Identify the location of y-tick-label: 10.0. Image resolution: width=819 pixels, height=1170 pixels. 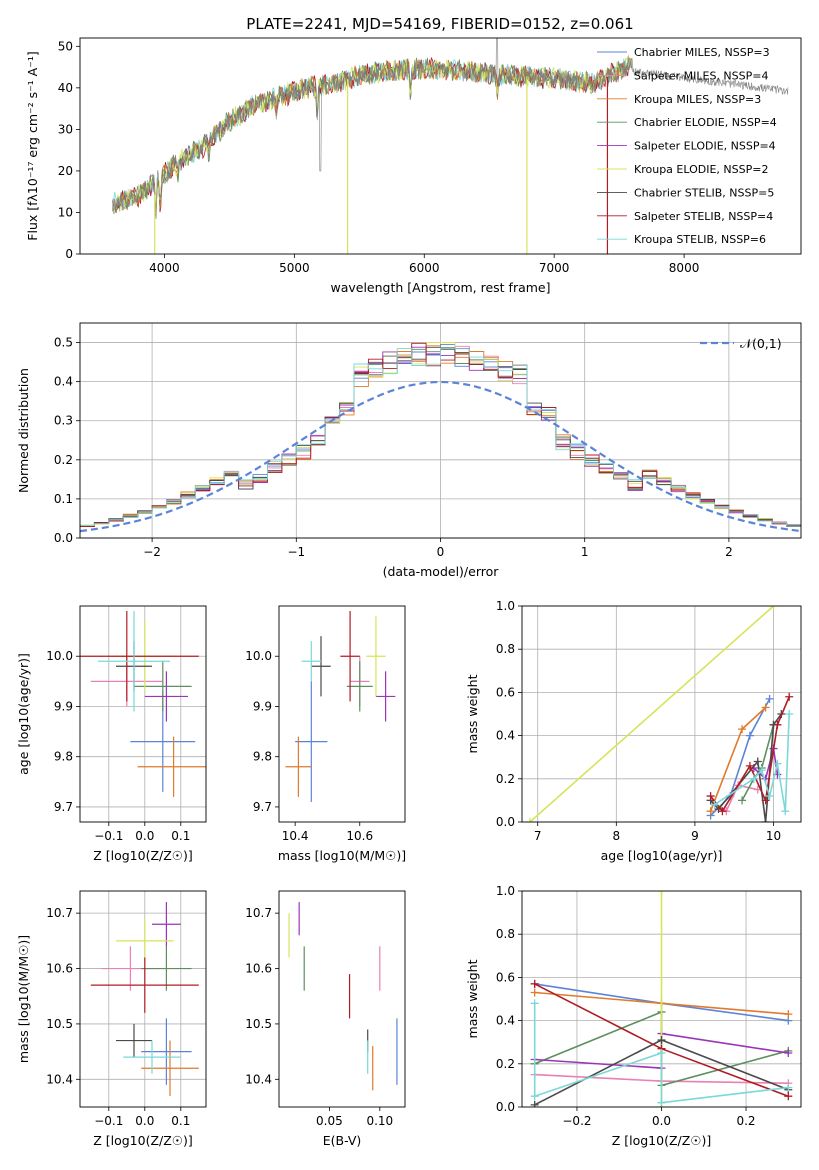
(258, 656).